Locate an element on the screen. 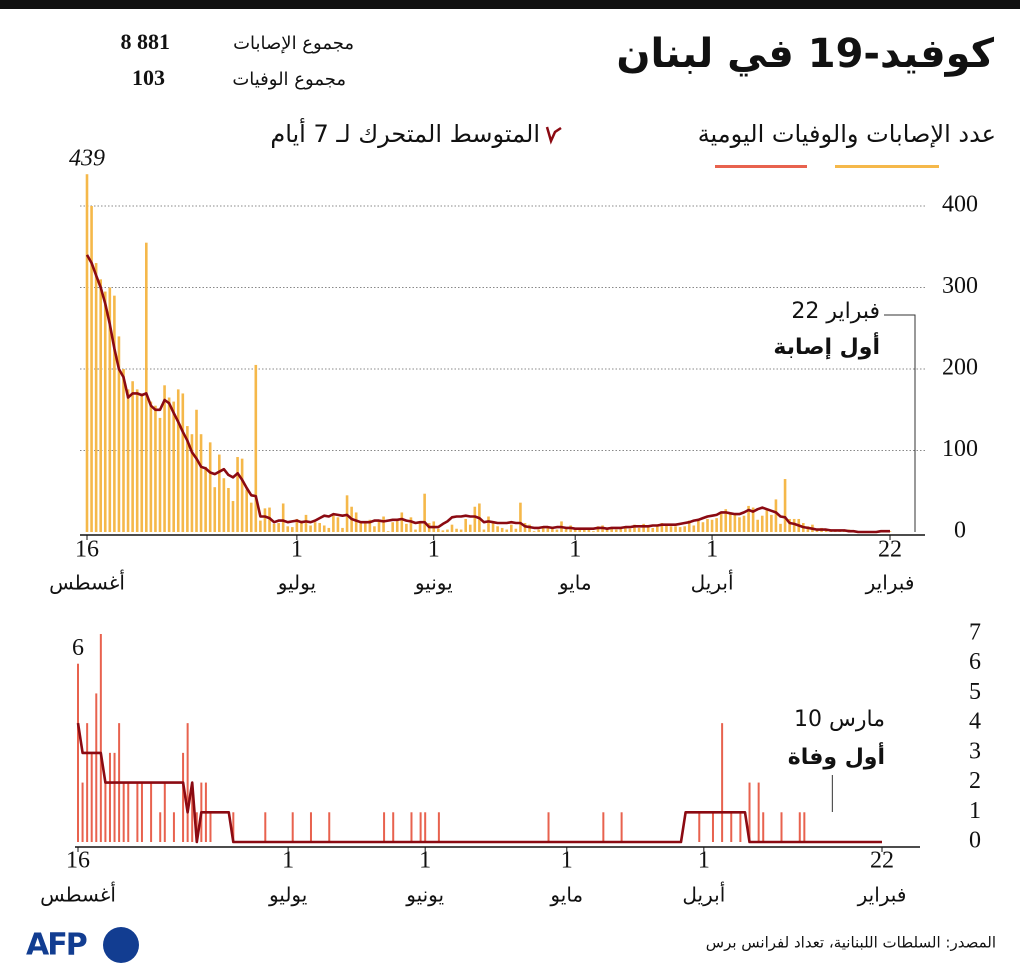 The width and height of the screenshot is (1020, 972). y-tick-label: 3 is located at coordinates (975, 751).